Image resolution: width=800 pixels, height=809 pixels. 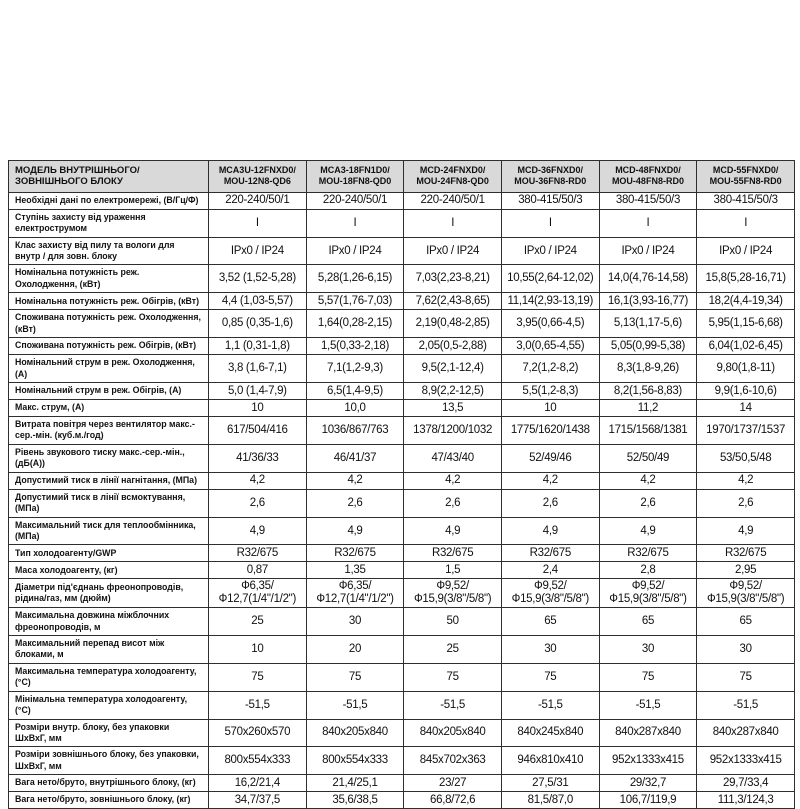 I want to click on model-column-header: MCA3U-12FNXD0/ MOU-12N8-QD6, so click(x=257, y=176).